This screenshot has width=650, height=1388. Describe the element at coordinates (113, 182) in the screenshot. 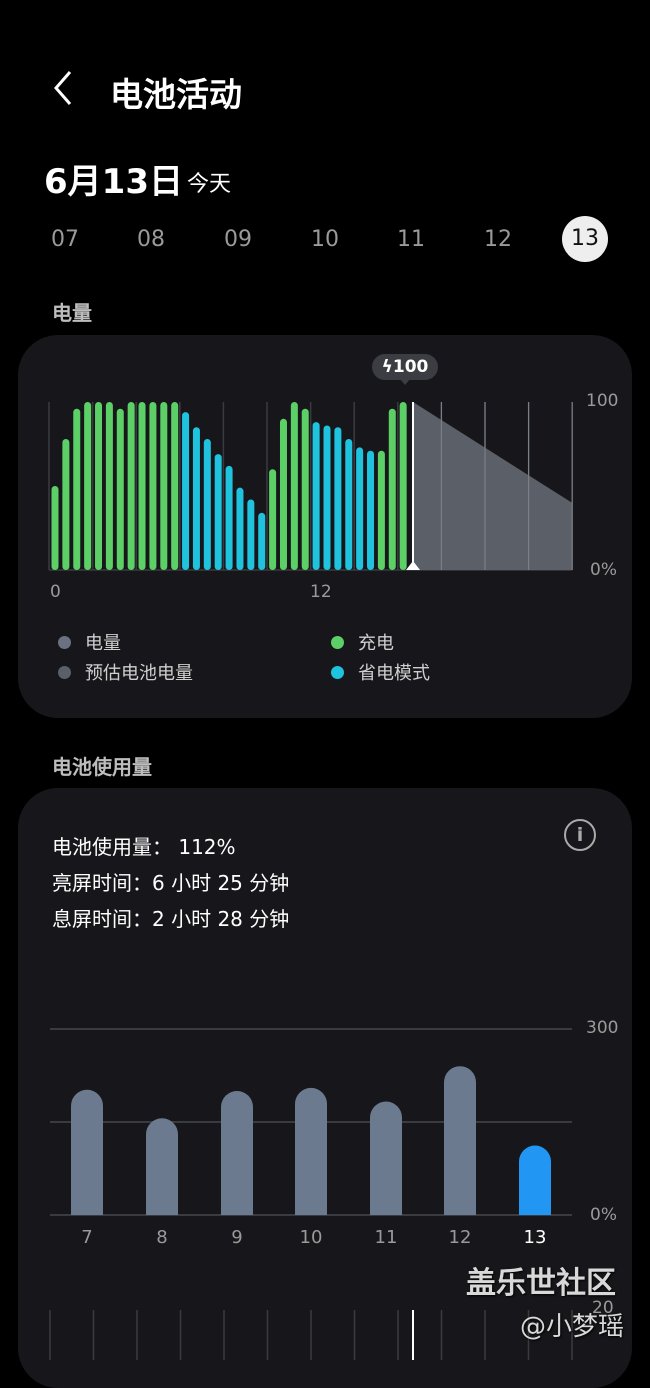

I see `date-label: 6月13日` at that location.